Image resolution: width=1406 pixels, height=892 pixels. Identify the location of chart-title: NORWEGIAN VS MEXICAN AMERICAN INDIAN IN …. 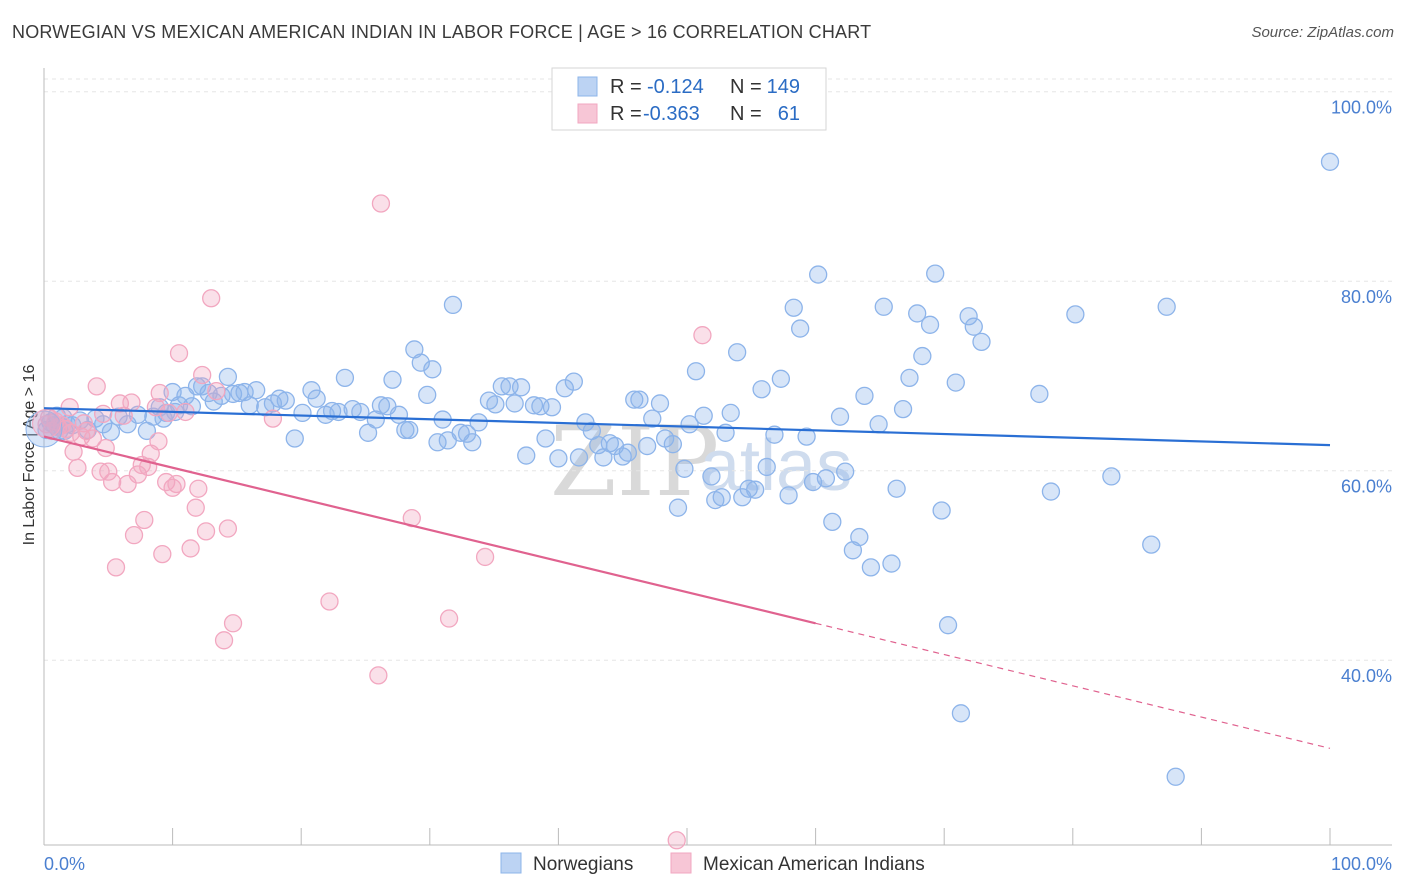
(442, 32).